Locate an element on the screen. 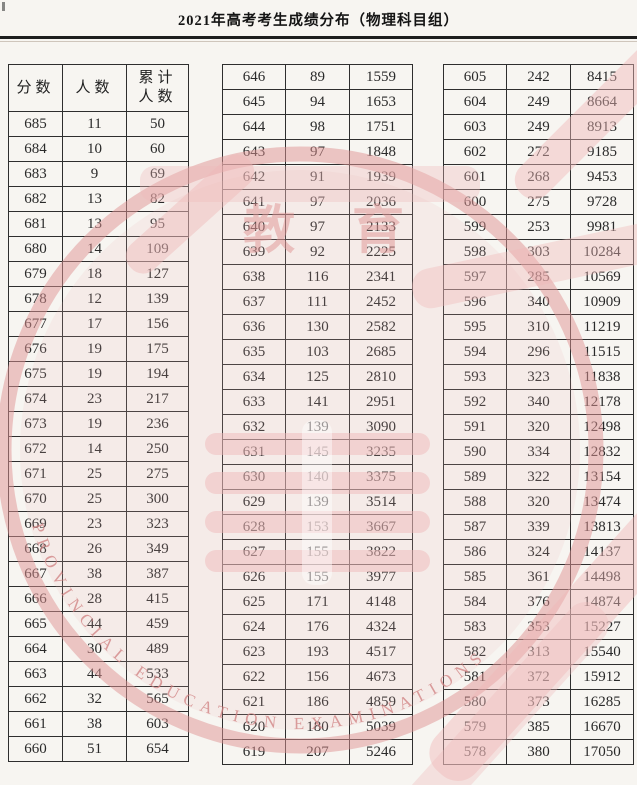 This screenshot has height=785, width=637. table-cell: 604 is located at coordinates (475, 102).